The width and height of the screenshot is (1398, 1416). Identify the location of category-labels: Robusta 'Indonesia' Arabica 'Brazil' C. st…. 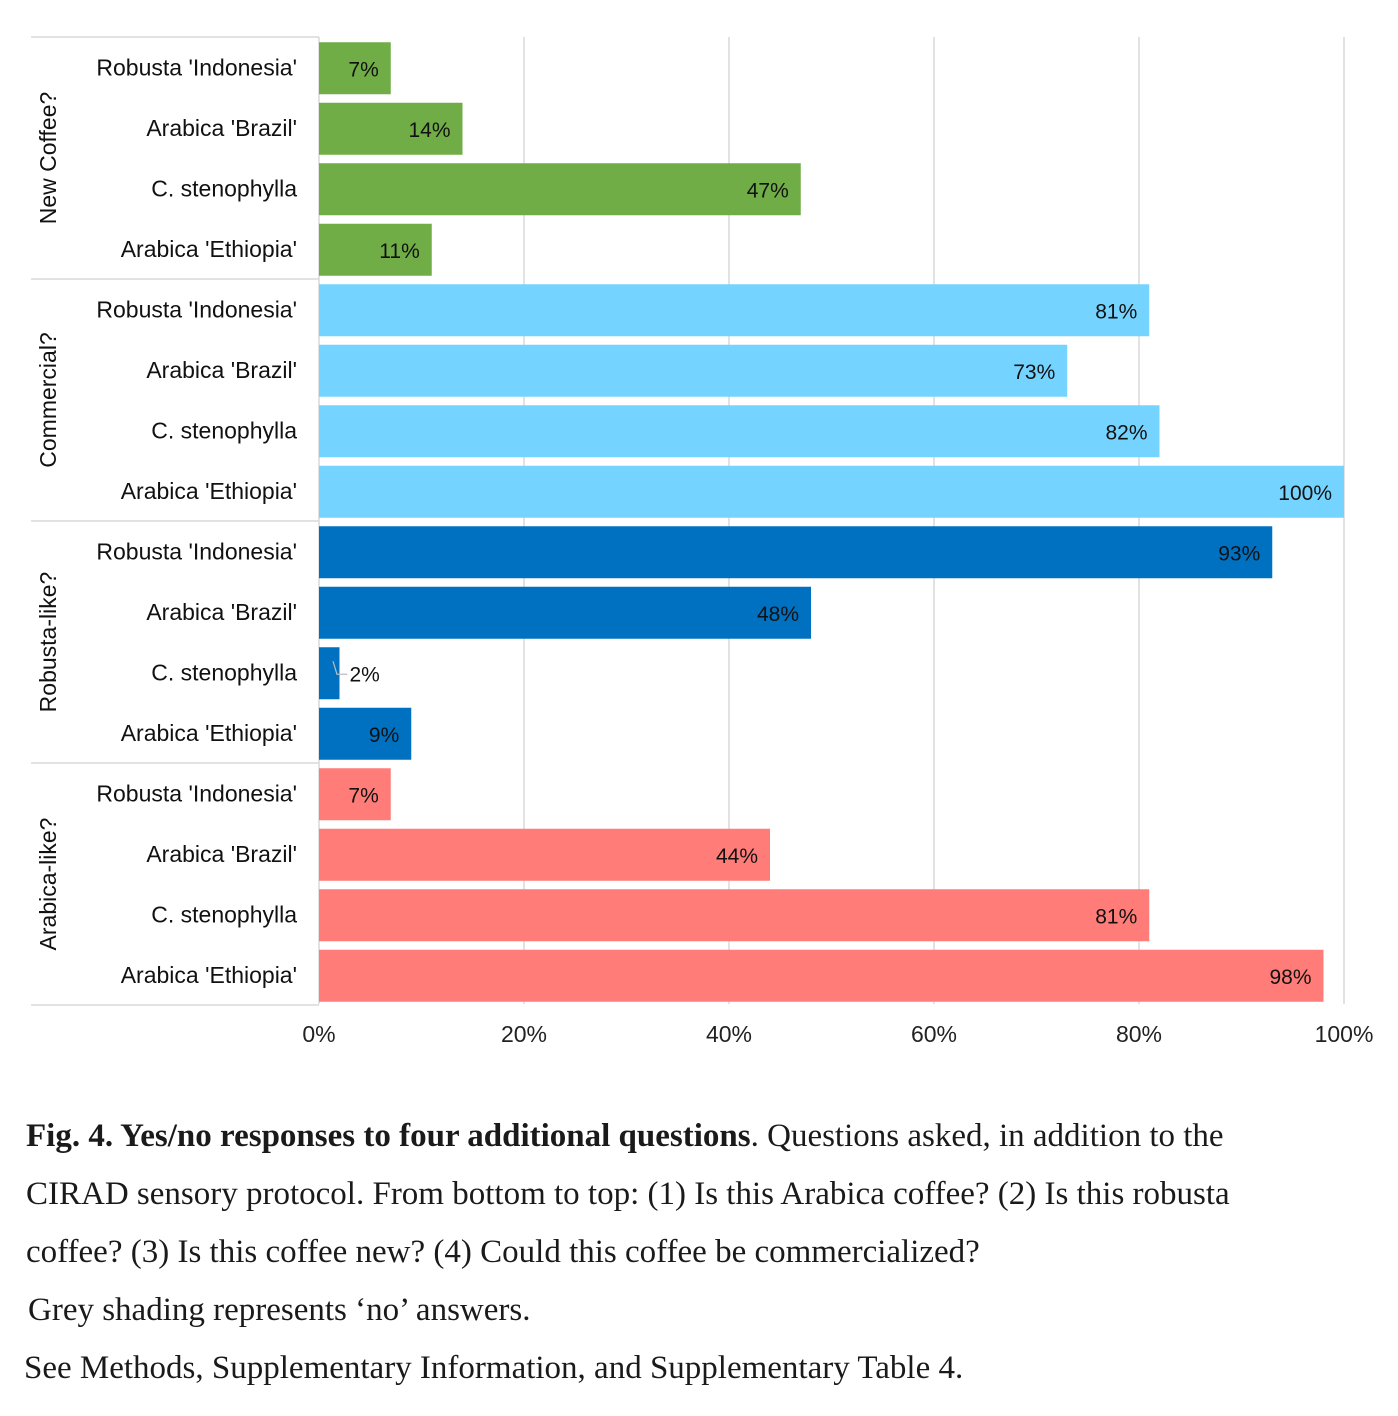
(196, 521).